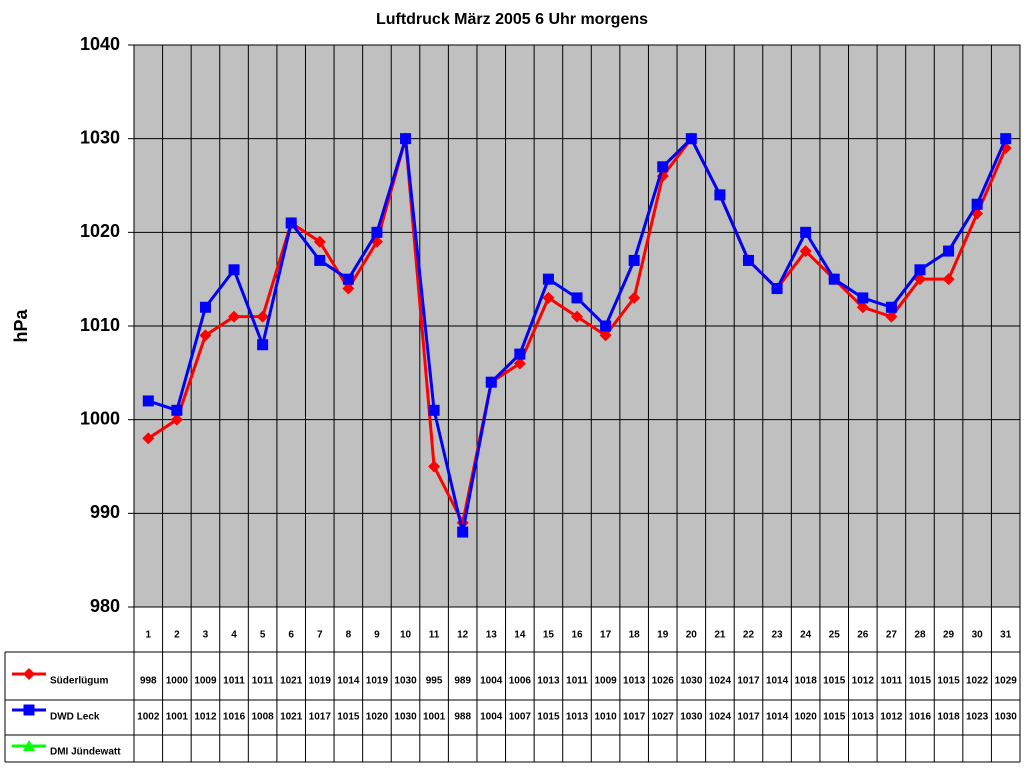  I want to click on x-tick-label: 5, so click(263, 635).